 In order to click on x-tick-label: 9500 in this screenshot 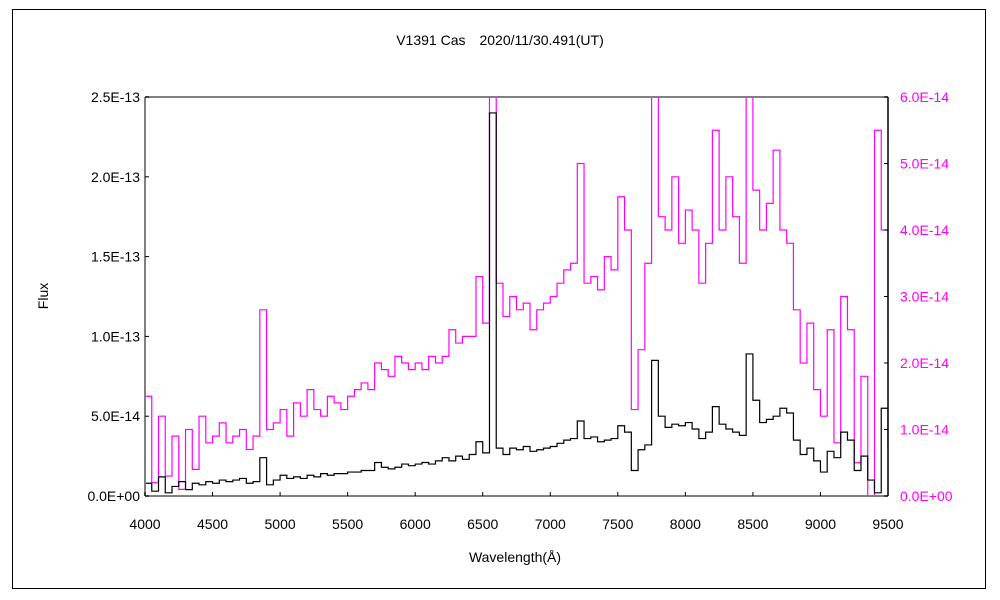, I will do `click(887, 524)`.